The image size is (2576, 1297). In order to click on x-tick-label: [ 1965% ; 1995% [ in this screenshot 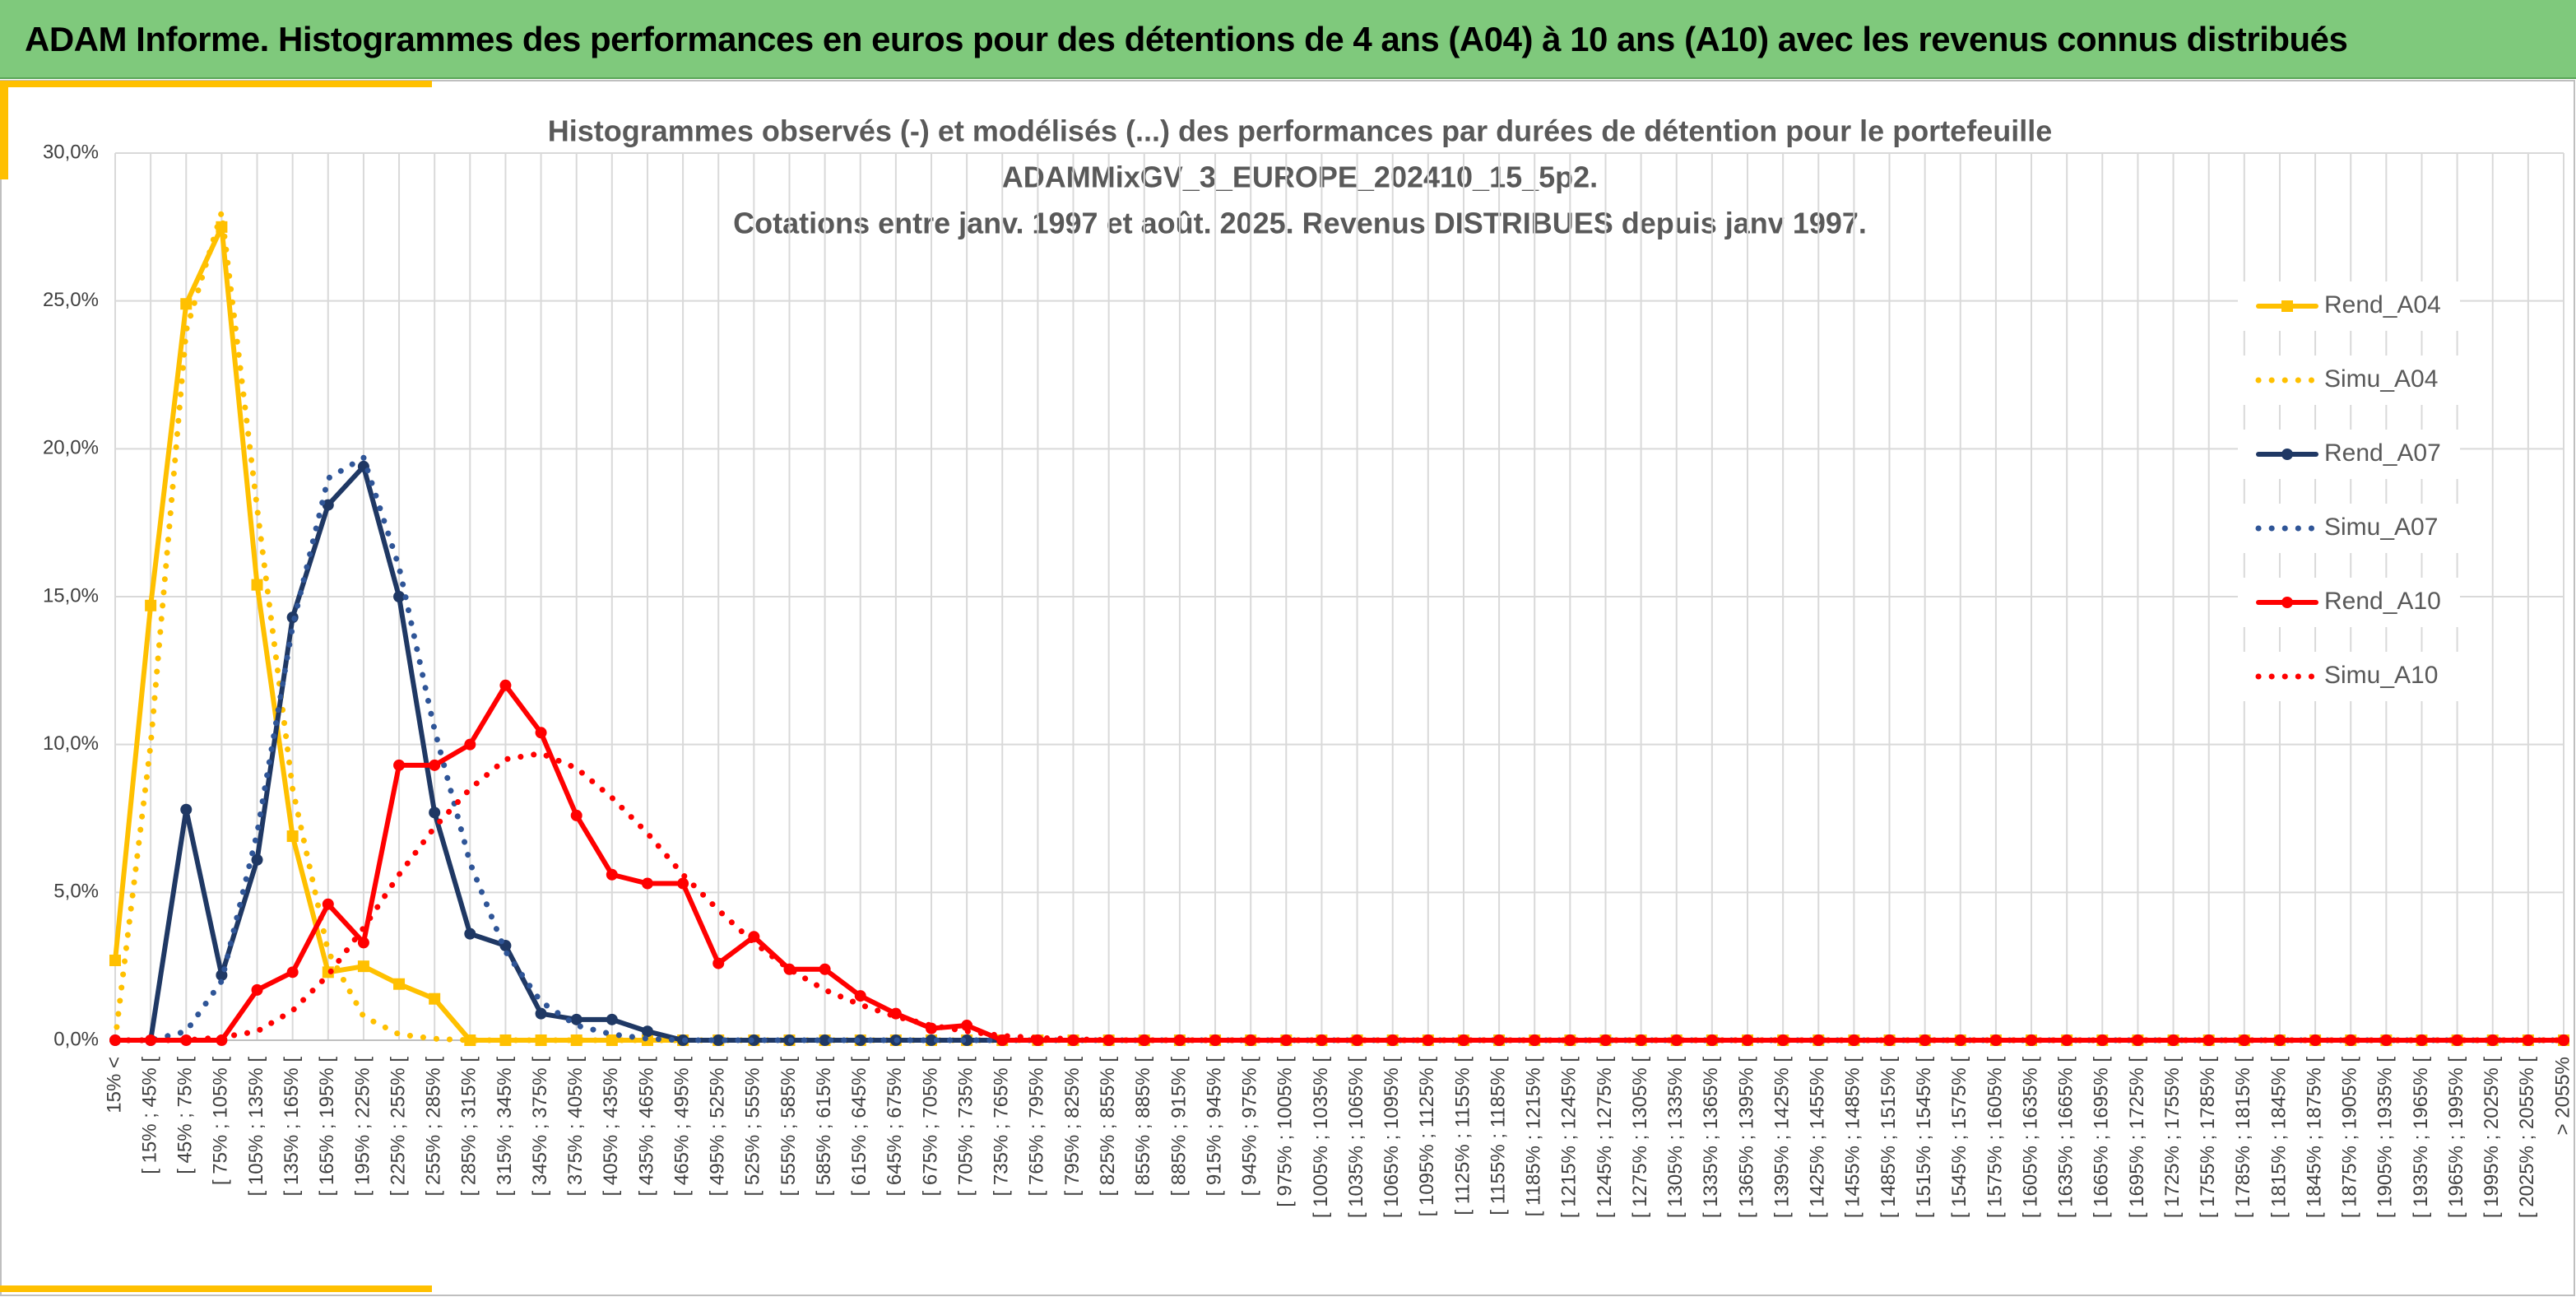, I will do `click(2456, 1138)`.